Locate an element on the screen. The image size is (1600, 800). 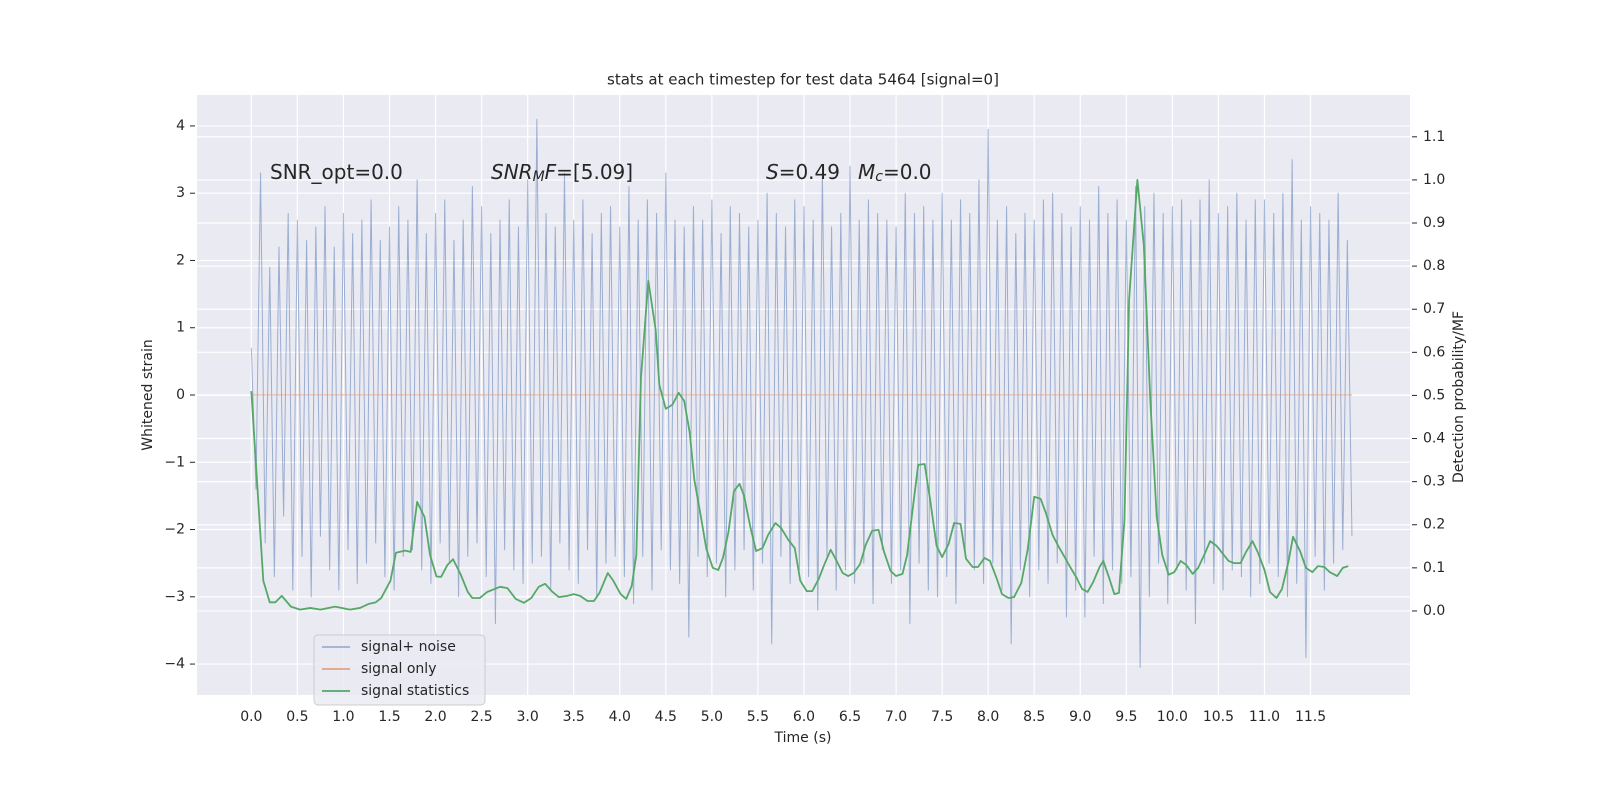
x-axis-label: Time (s) is located at coordinates (803, 738).